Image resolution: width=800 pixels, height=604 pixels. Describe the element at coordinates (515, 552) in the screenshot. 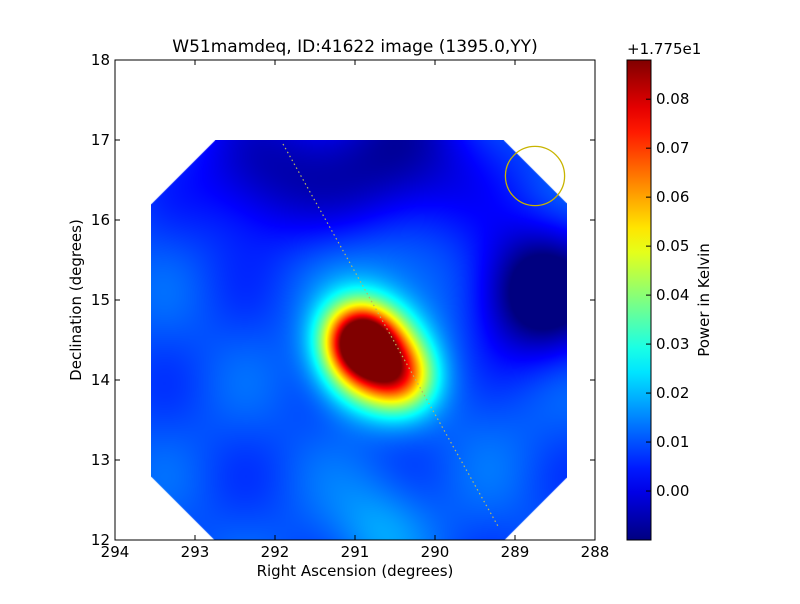

I see `x-tick-label: 289` at that location.